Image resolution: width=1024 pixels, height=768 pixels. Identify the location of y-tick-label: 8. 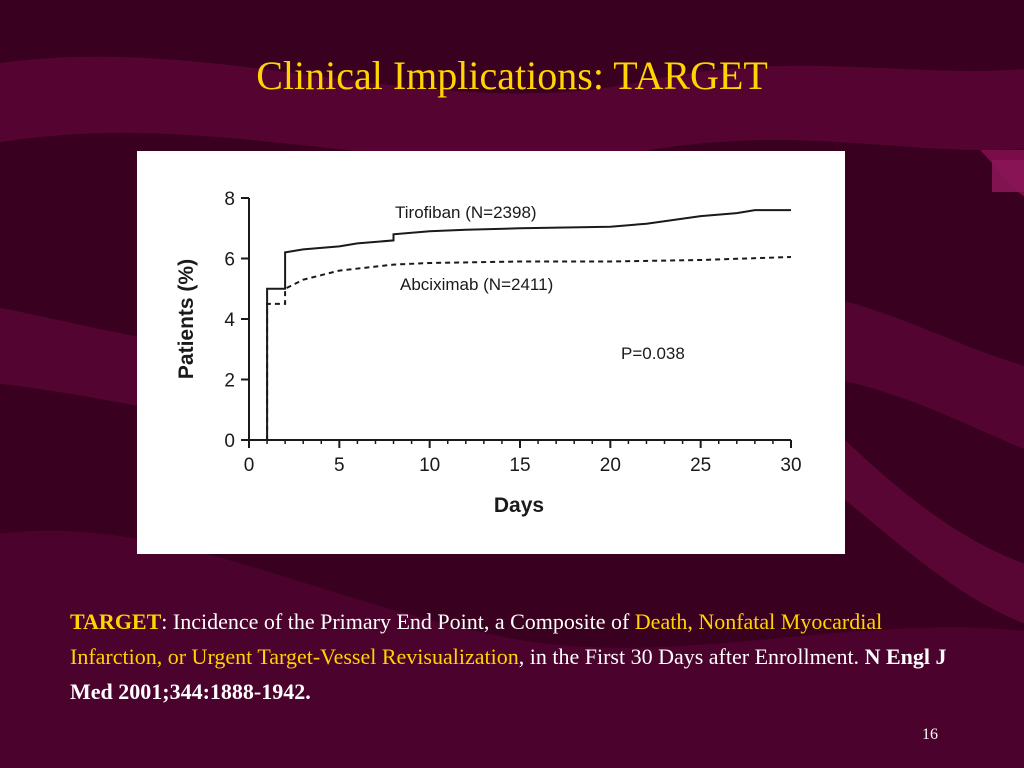
(229, 199).